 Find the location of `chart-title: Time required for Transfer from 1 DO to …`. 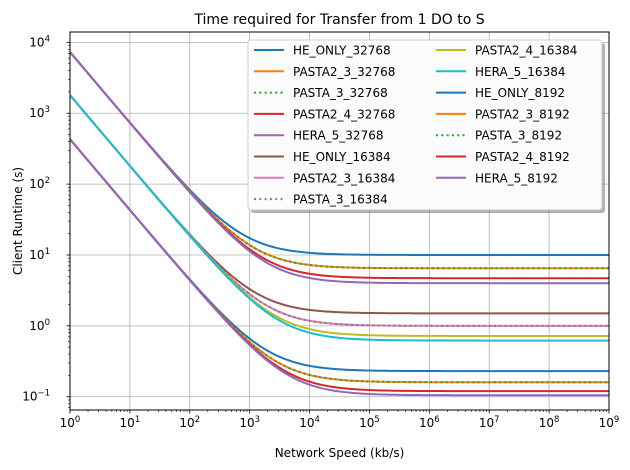

chart-title: Time required for Transfer from 1 DO to … is located at coordinates (338, 20).